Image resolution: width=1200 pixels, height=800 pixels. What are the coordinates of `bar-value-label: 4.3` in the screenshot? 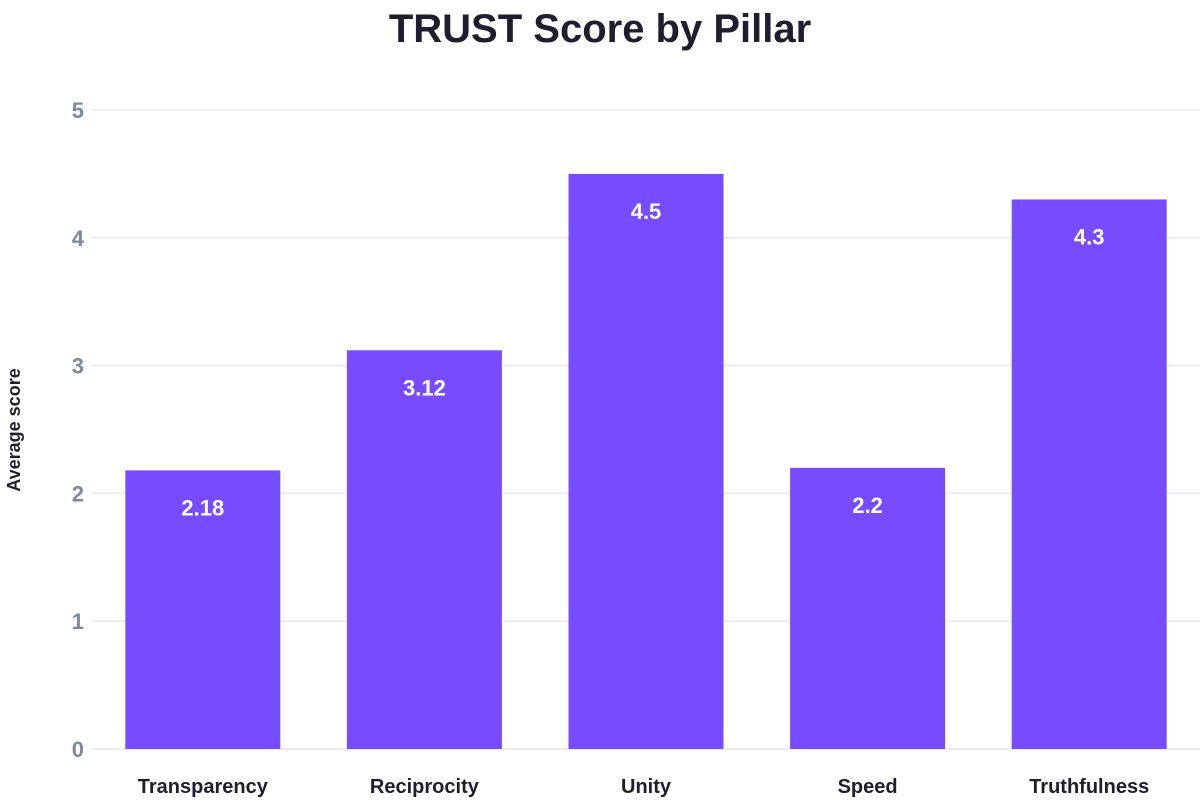 It's located at (1089, 236).